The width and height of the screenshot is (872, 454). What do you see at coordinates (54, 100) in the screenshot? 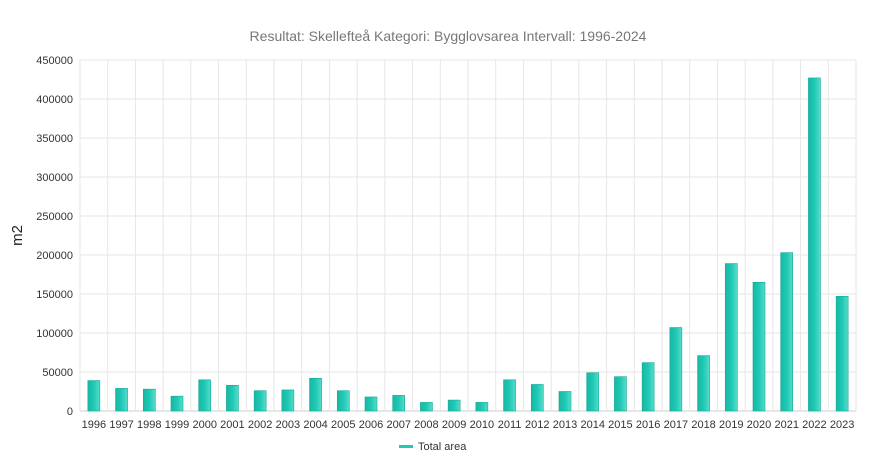
I see `y-tick-label: 400000` at bounding box center [54, 100].